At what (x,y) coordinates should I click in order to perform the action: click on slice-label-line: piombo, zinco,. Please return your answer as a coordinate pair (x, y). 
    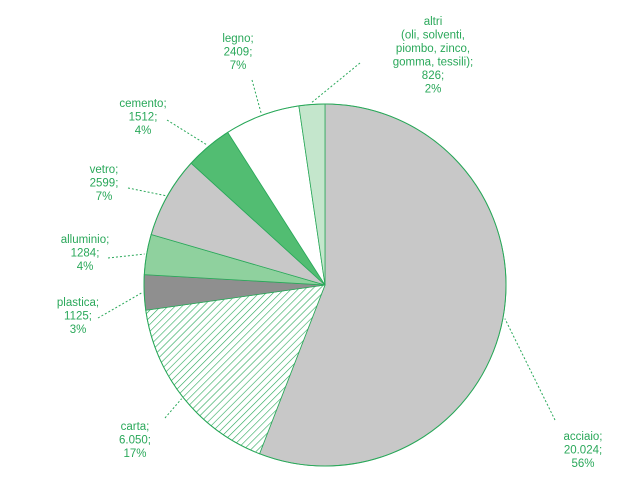
    Looking at the image, I should click on (433, 49).